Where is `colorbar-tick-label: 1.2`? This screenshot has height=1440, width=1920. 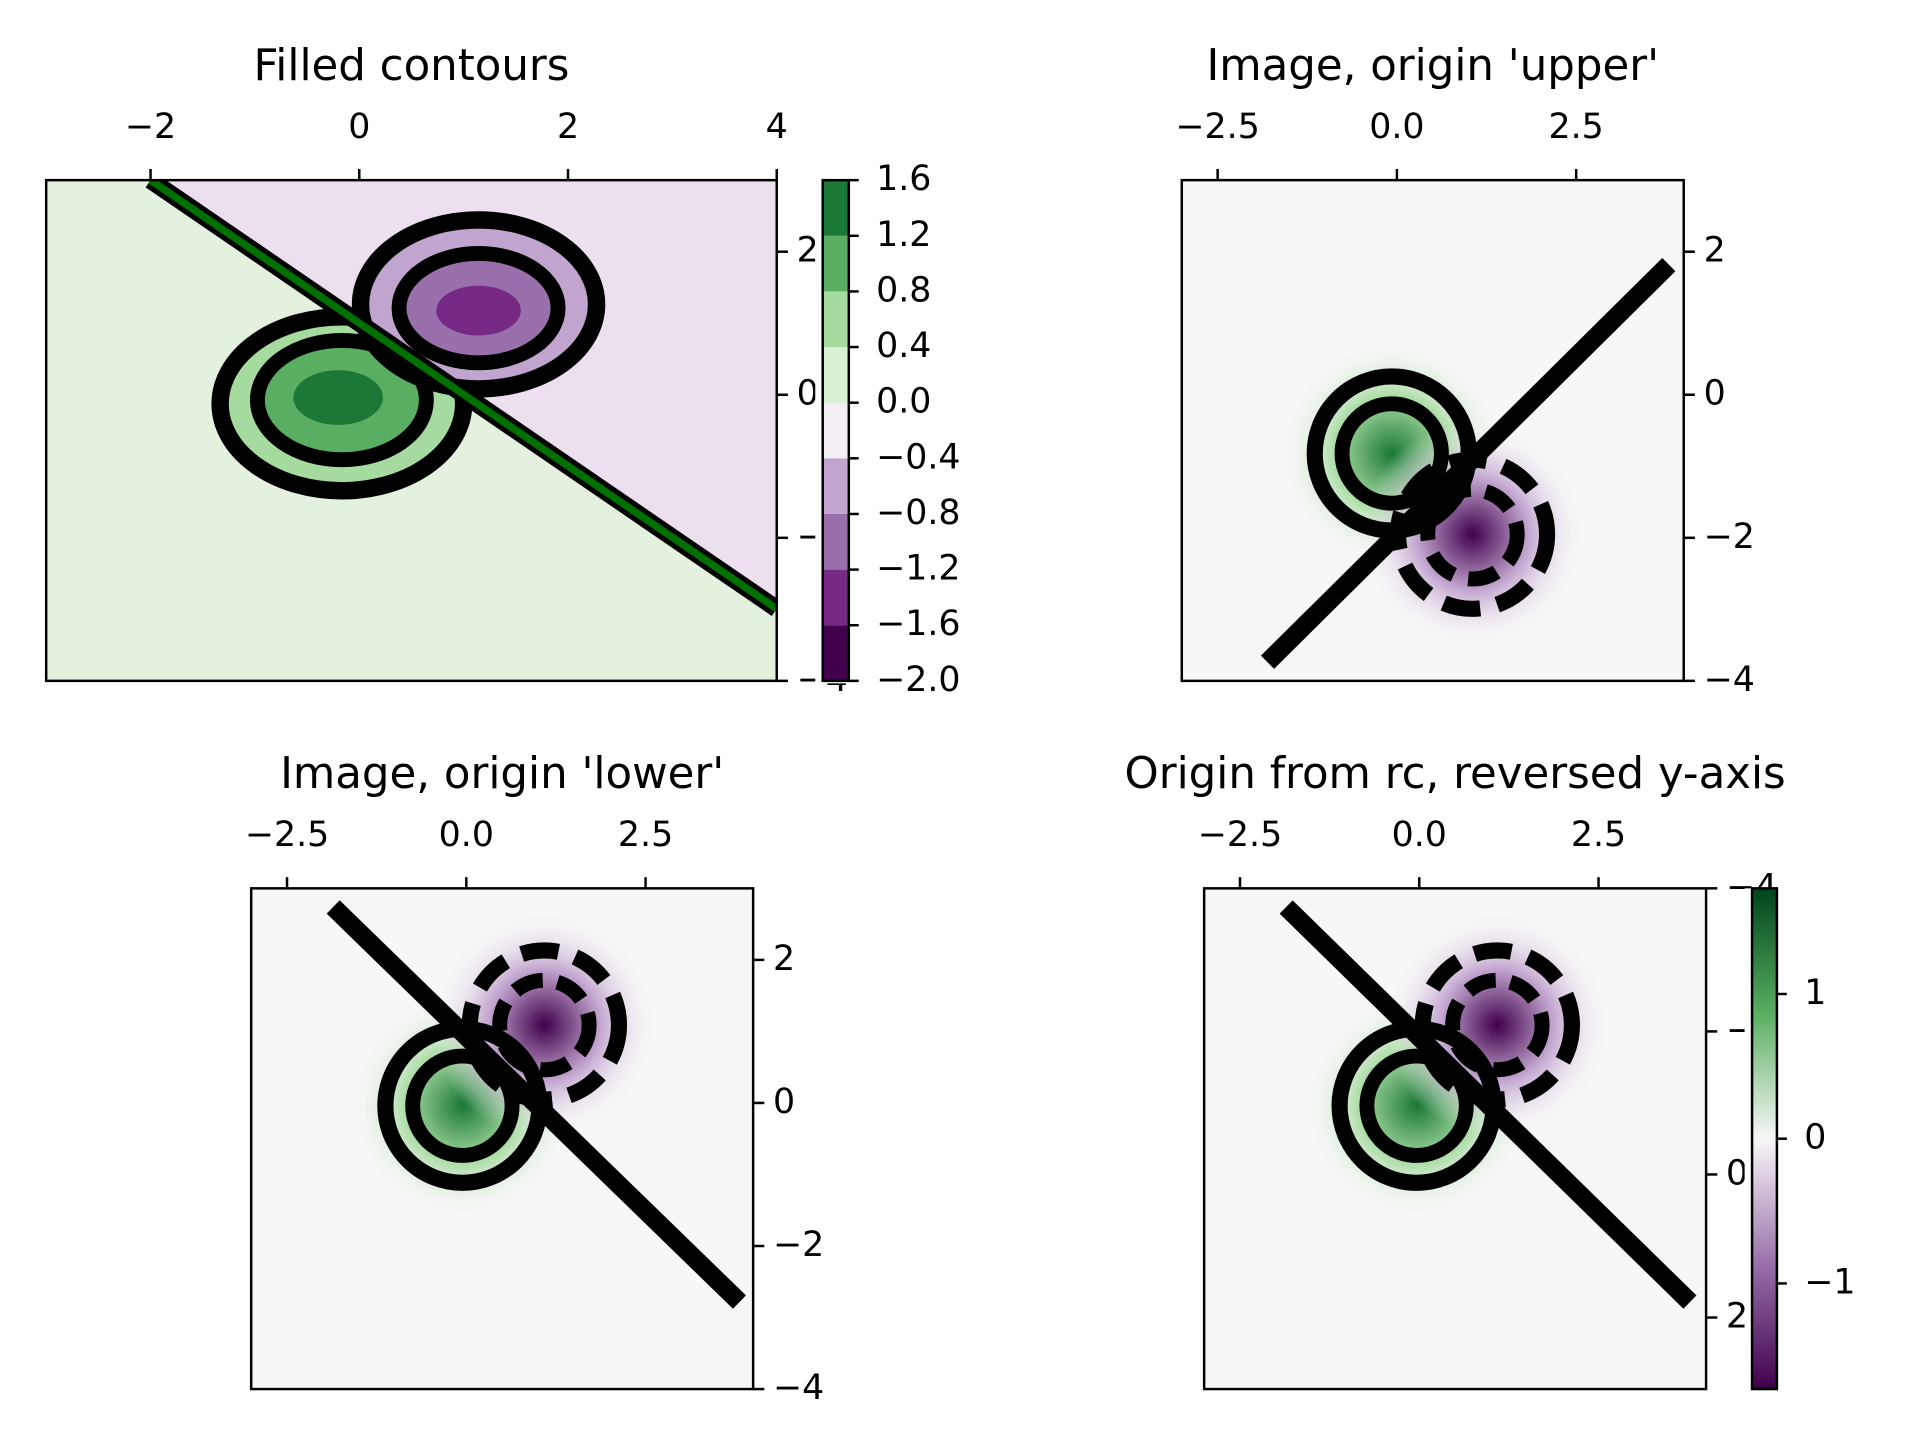
colorbar-tick-label: 1.2 is located at coordinates (903, 235).